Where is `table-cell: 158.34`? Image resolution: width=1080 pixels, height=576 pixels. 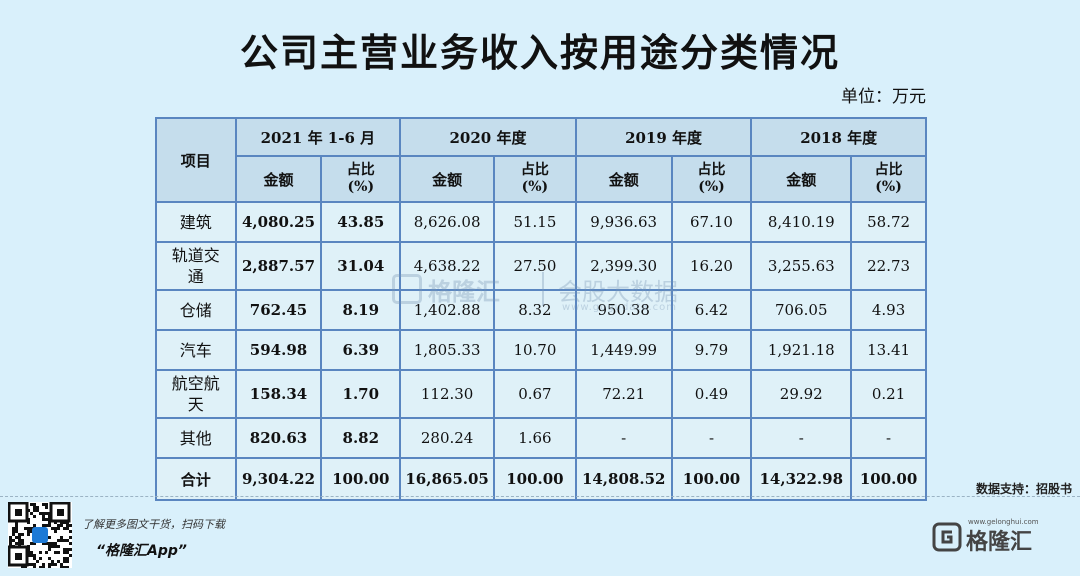 table-cell: 158.34 is located at coordinates (278, 394).